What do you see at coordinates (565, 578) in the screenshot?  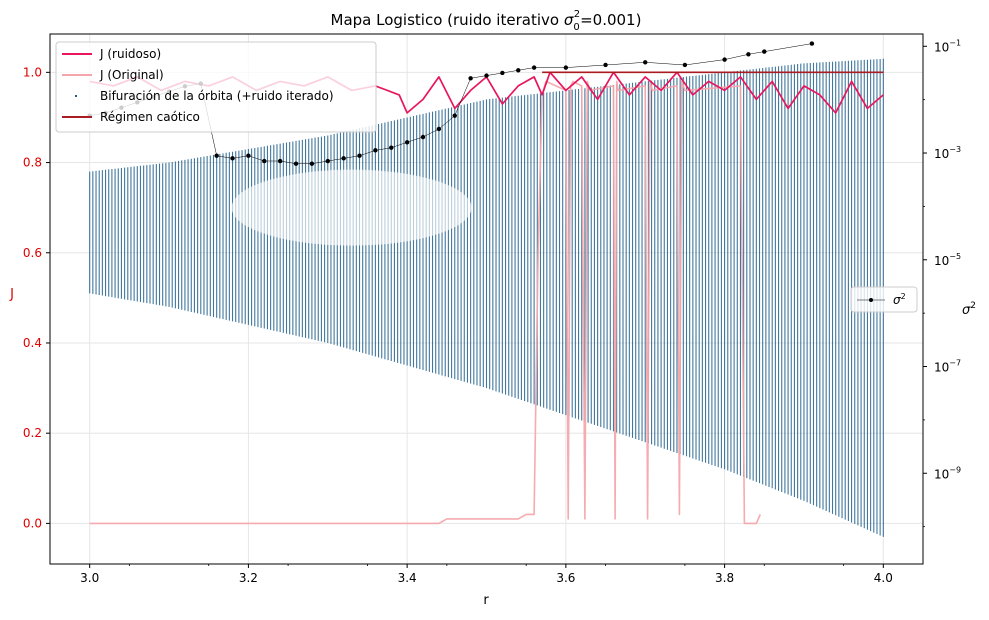 I see `x-tick-label: 3.6` at bounding box center [565, 578].